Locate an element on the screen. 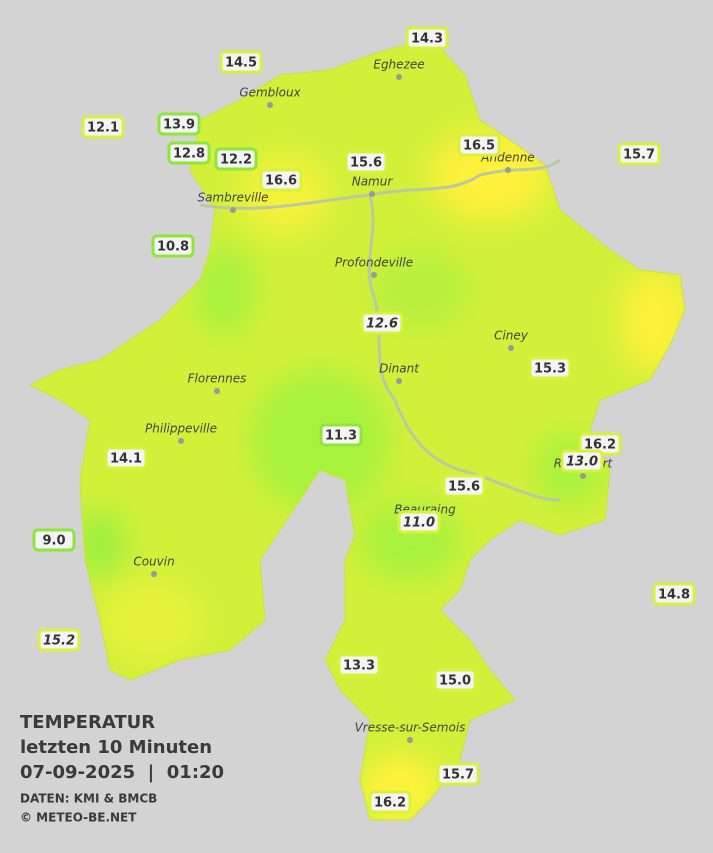 This screenshot has height=853, width=713. city-name: Gembloux is located at coordinates (270, 93).